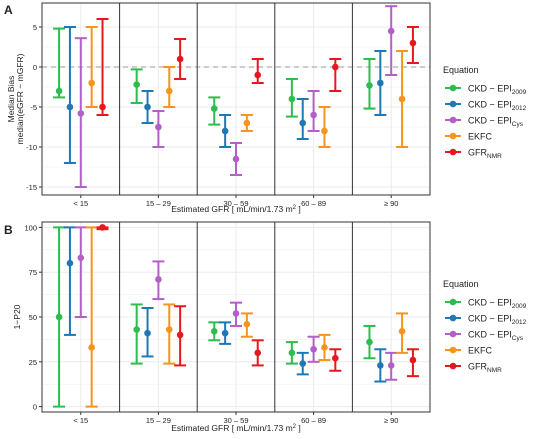 The height and width of the screenshot is (439, 550). I want to click on x-tick-label: < 15, so click(80, 420).